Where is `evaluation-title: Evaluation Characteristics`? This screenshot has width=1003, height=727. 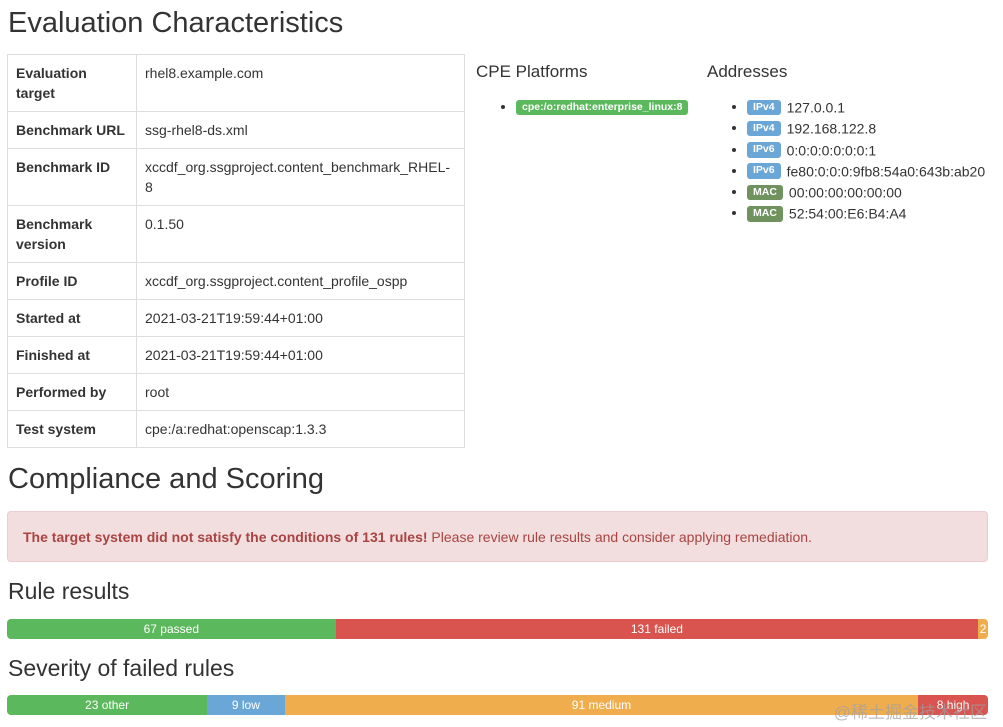 evaluation-title: Evaluation Characteristics is located at coordinates (176, 23).